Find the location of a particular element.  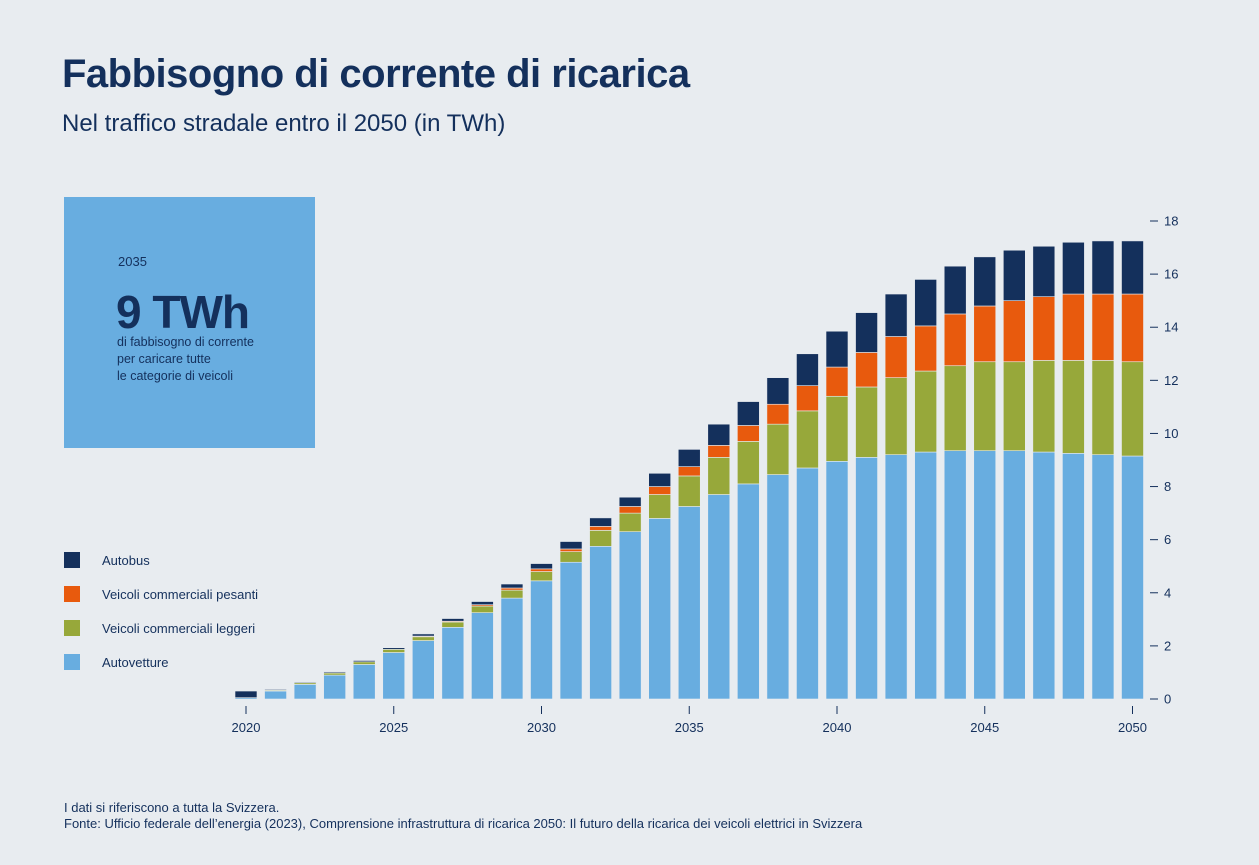

chart-title: Fabbisogno di corrente di ricarica is located at coordinates (376, 74).